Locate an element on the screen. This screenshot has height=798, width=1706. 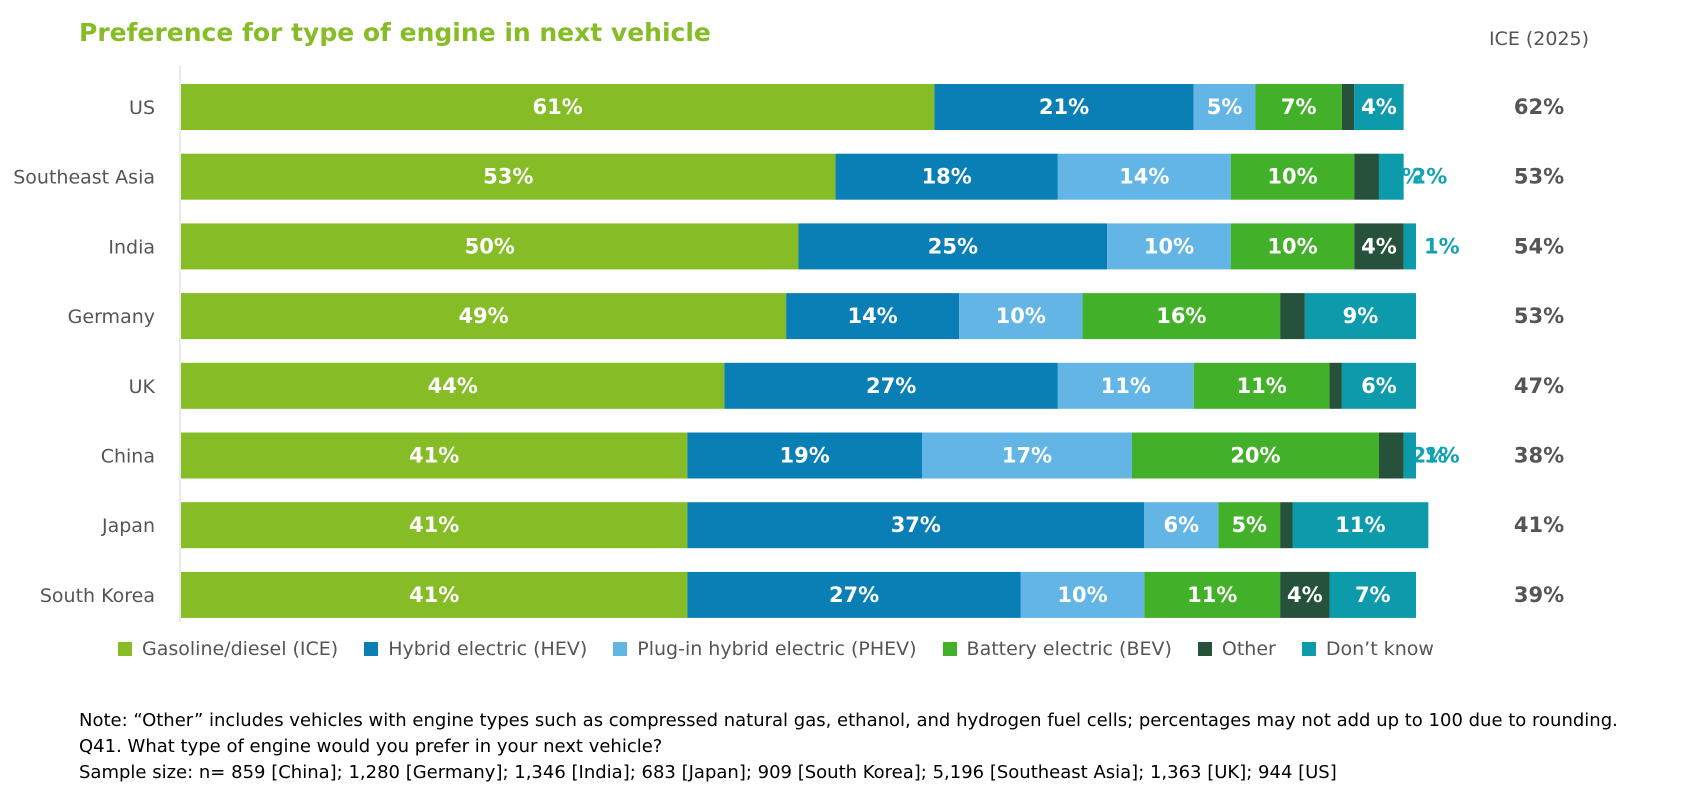
bar-southeast-asia-plug-in-hybrid-electric-phev is located at coordinates (1144, 176).